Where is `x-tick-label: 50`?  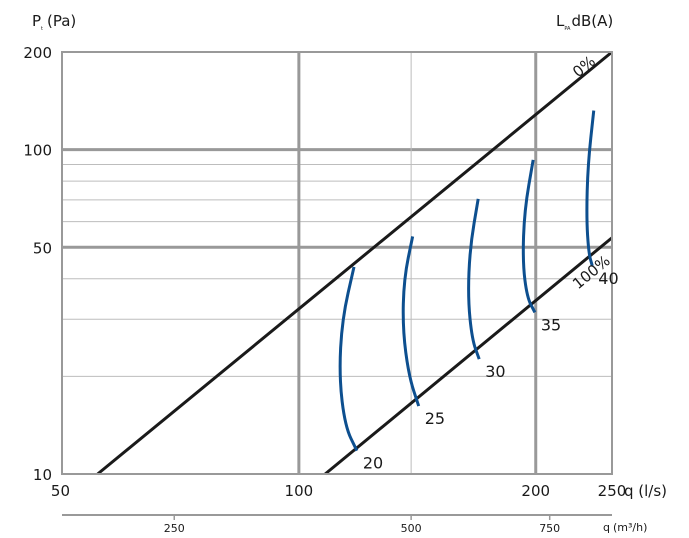 x-tick-label: 50 is located at coordinates (60, 491).